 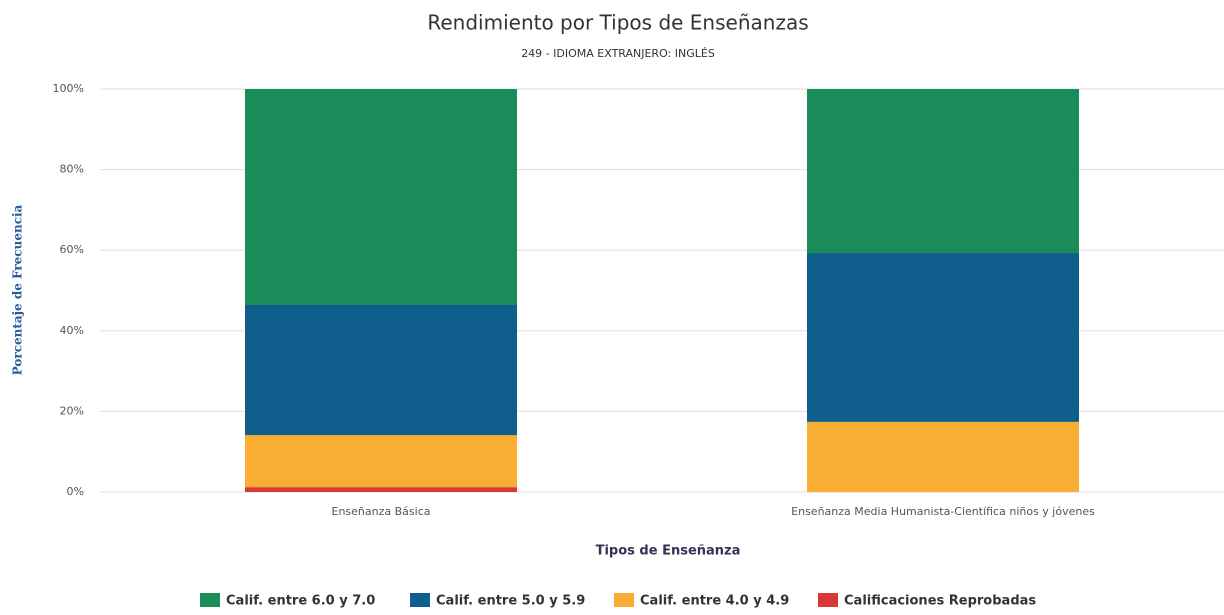 What do you see at coordinates (72, 169) in the screenshot?
I see `y-tick-label: 80%` at bounding box center [72, 169].